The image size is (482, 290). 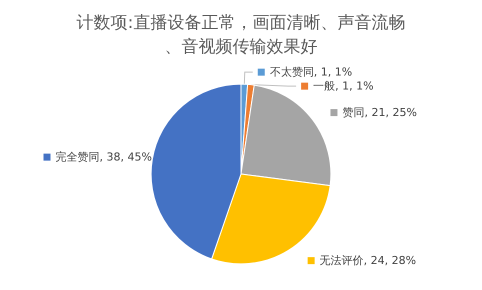 I want to click on legend-label: 赞同, 21, 25%, so click(x=379, y=113).